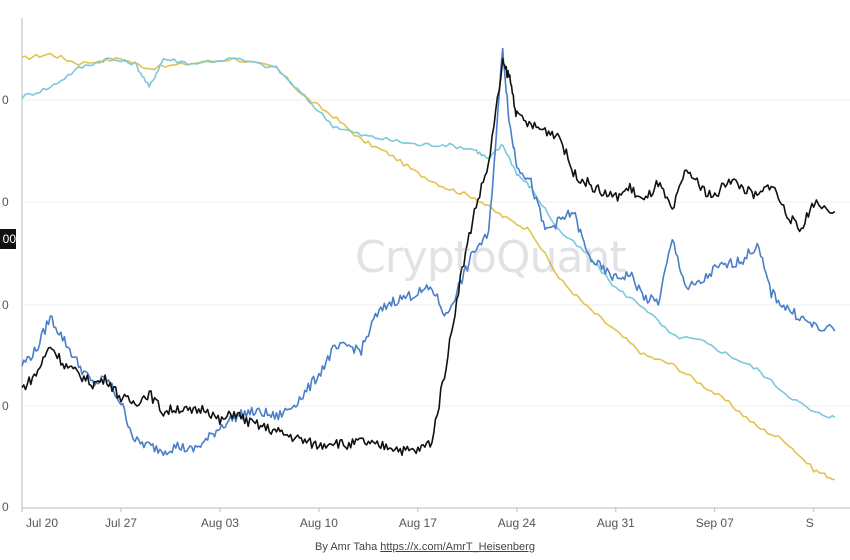  Describe the element at coordinates (491, 257) in the screenshot. I see `watermark: CryptoQuant` at that location.